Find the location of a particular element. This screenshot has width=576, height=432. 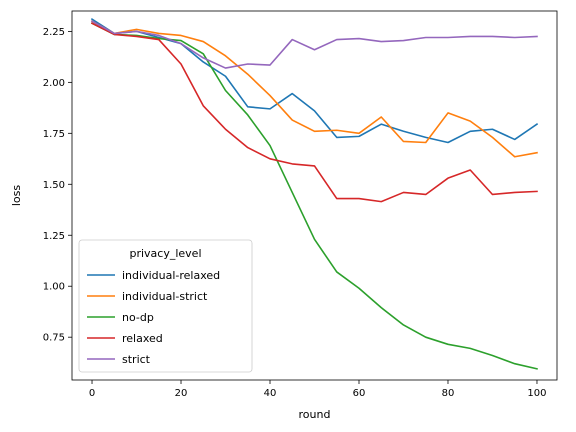

legend-box is located at coordinates (165, 306).